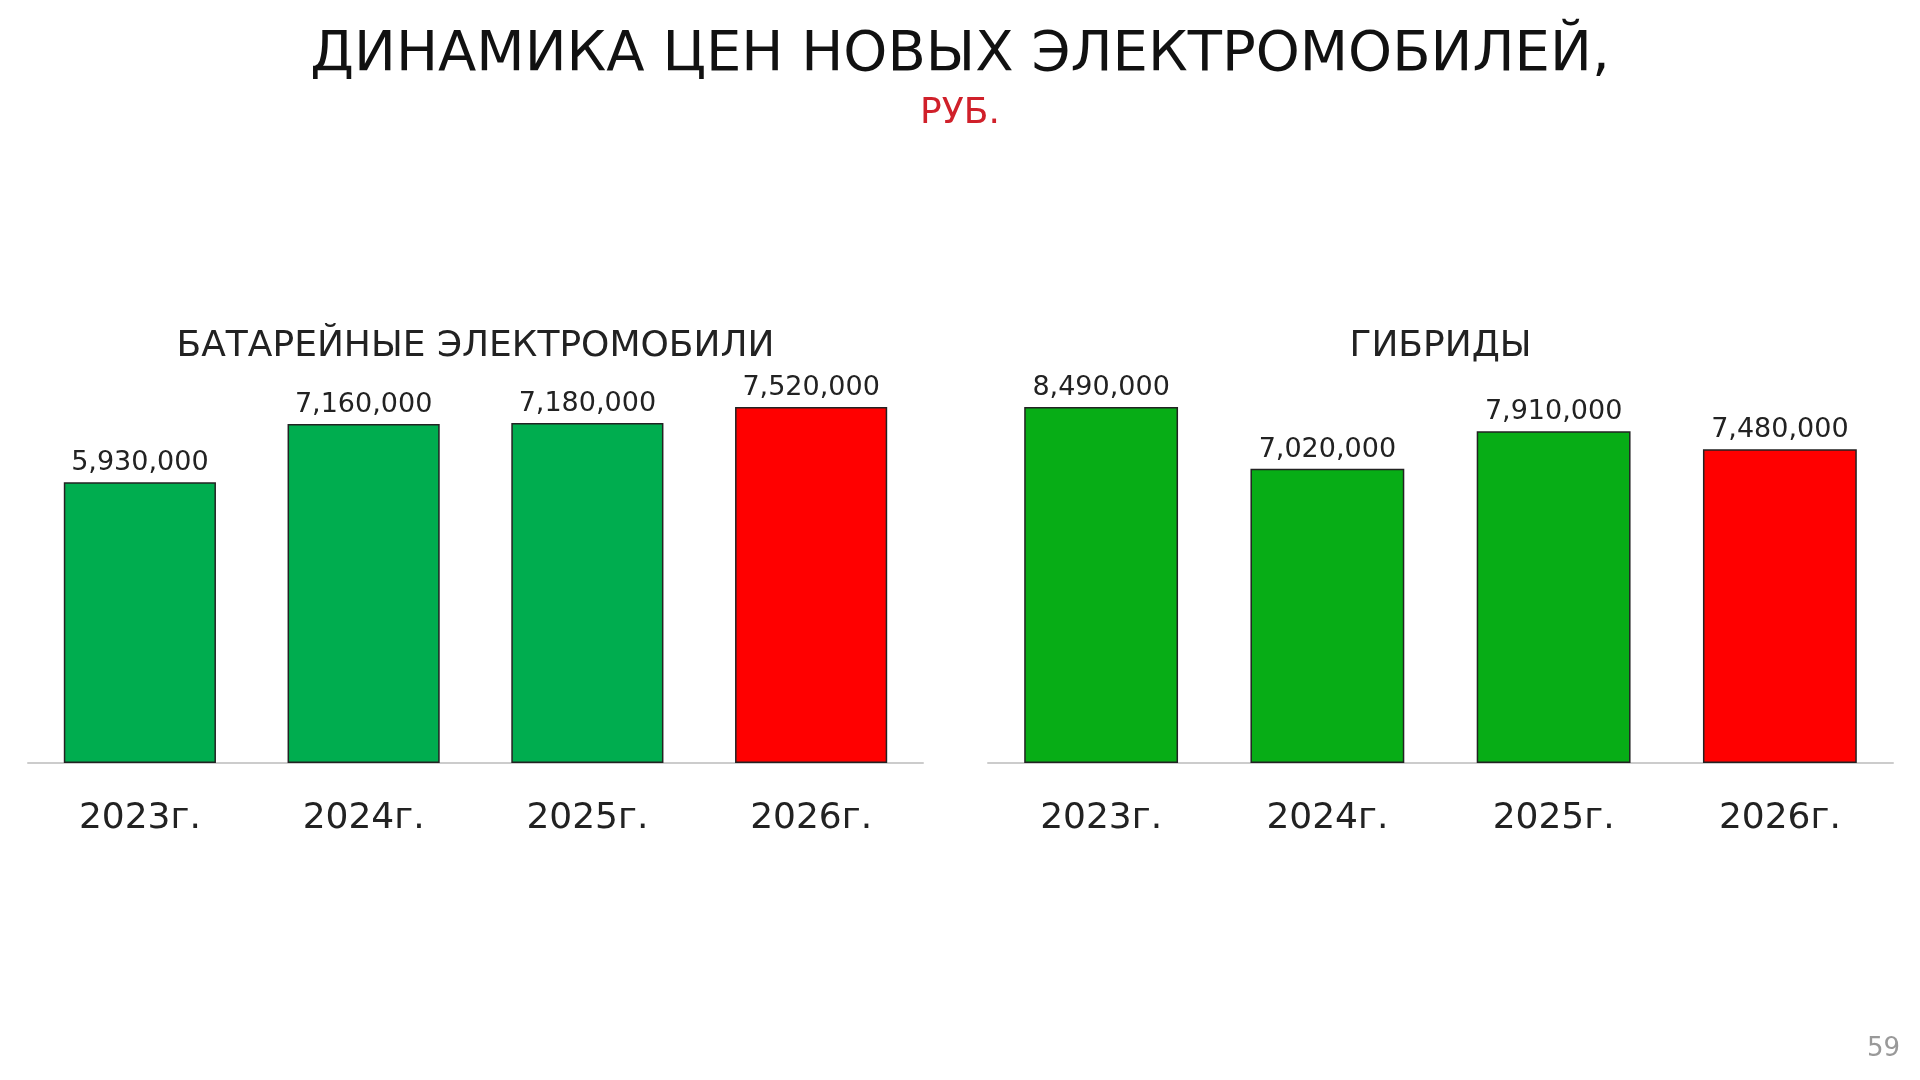  Describe the element at coordinates (811, 385) in the screenshot. I see `data-label: 7,520,000` at that location.